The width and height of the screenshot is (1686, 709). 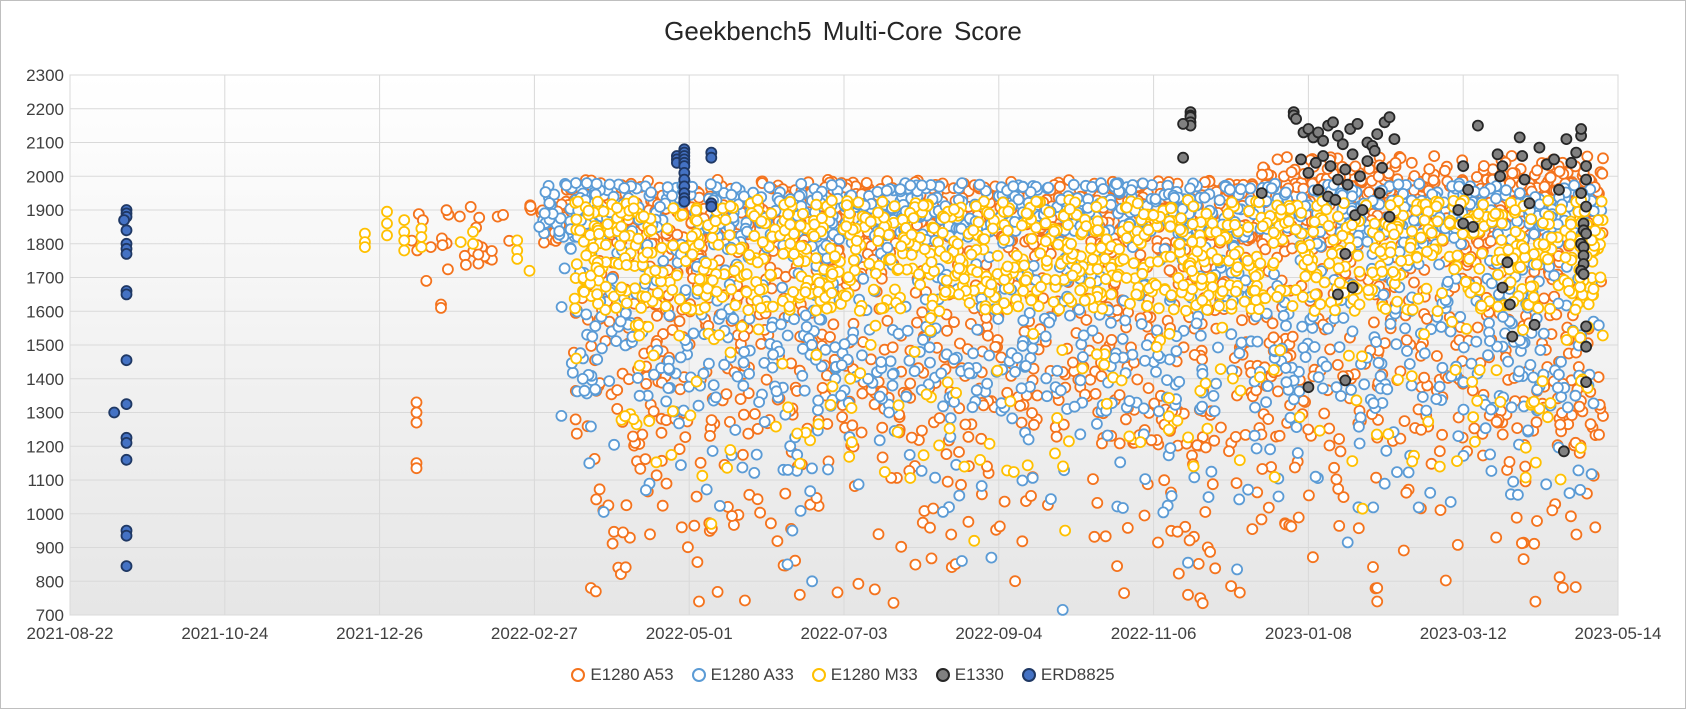 I want to click on y-tick-label: 2100, so click(x=45, y=143).